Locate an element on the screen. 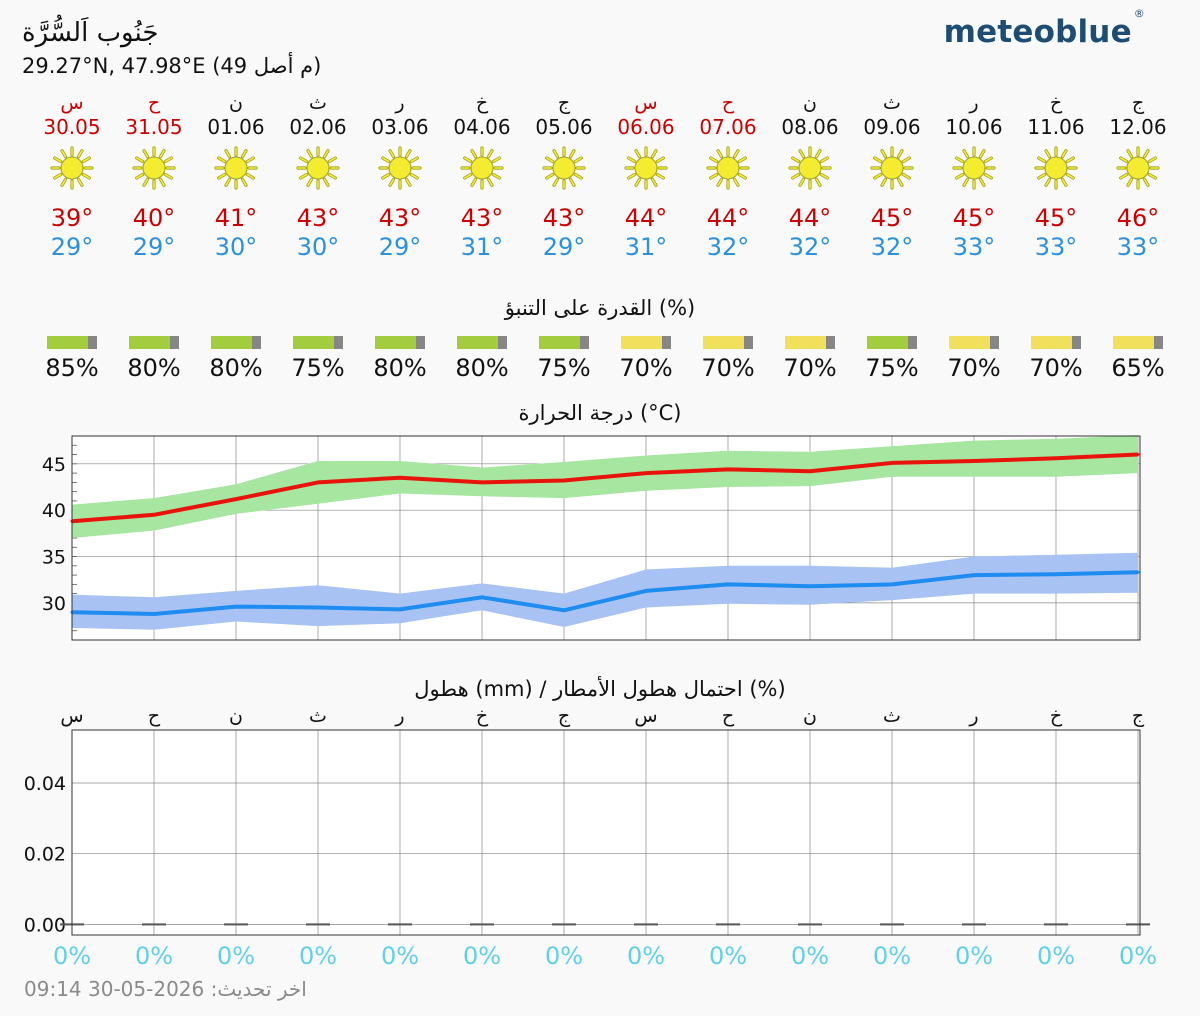  day-date: 02.06 is located at coordinates (318, 127).